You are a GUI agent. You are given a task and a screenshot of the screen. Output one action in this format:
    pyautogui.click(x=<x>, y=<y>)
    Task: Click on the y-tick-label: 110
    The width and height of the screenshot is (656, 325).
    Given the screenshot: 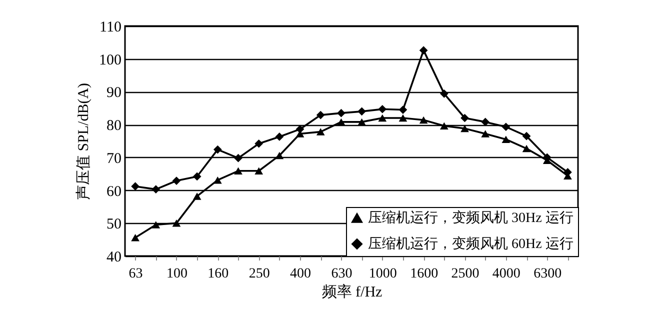 What is the action you would take?
    pyautogui.click(x=111, y=28)
    